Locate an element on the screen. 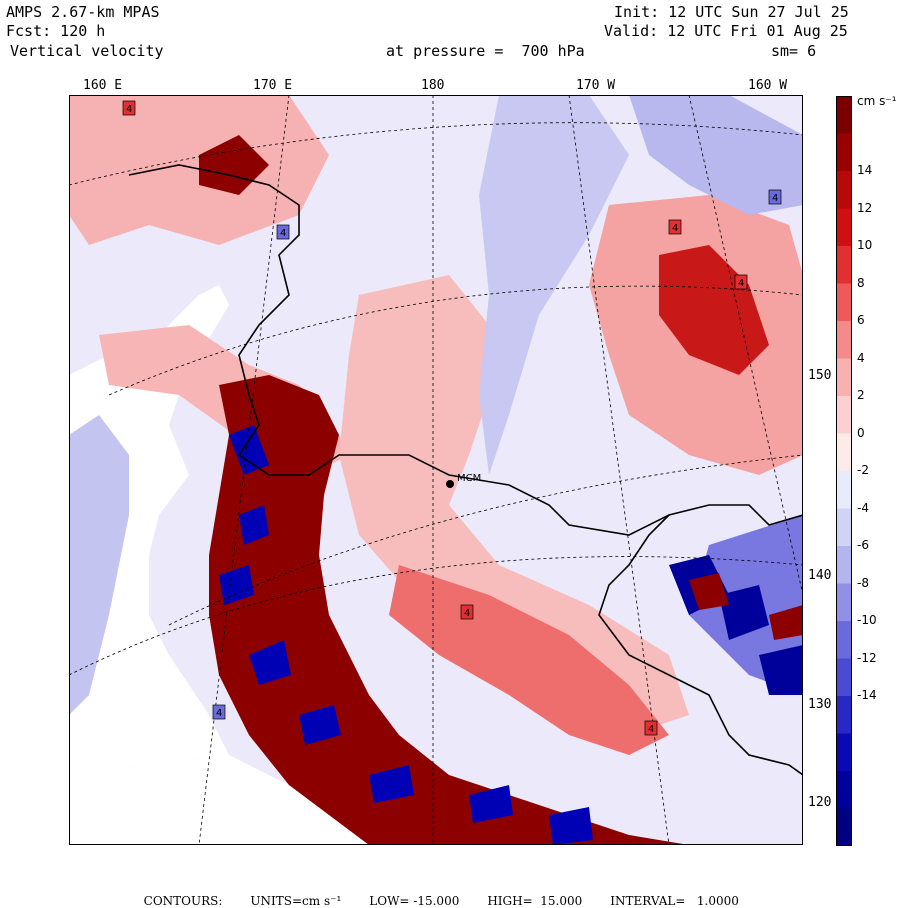 This screenshot has height=908, width=900. colorbar-tick-label: 4 is located at coordinates (861, 357).